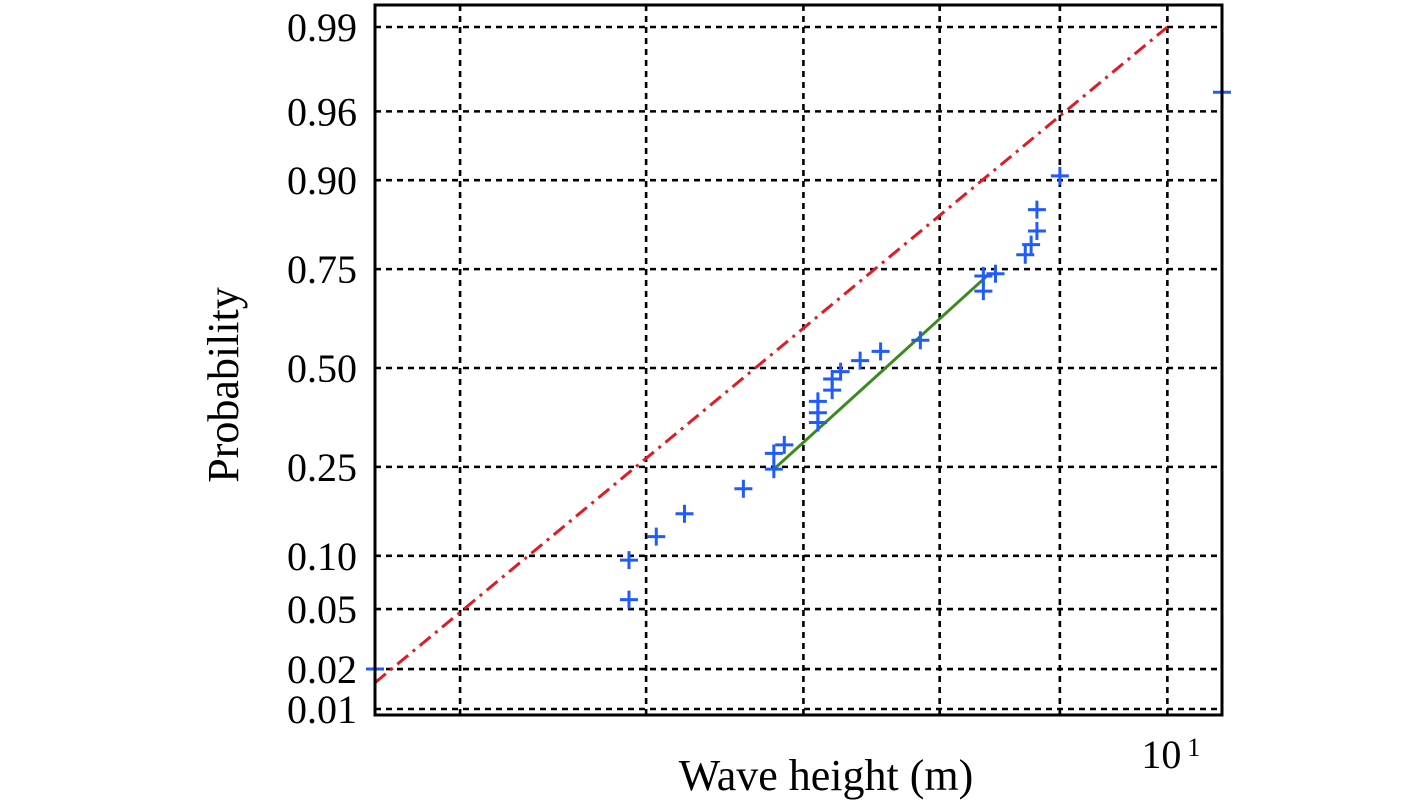 This screenshot has height=810, width=1418. I want to click on y-tick-label: 0.05, so click(322, 609).